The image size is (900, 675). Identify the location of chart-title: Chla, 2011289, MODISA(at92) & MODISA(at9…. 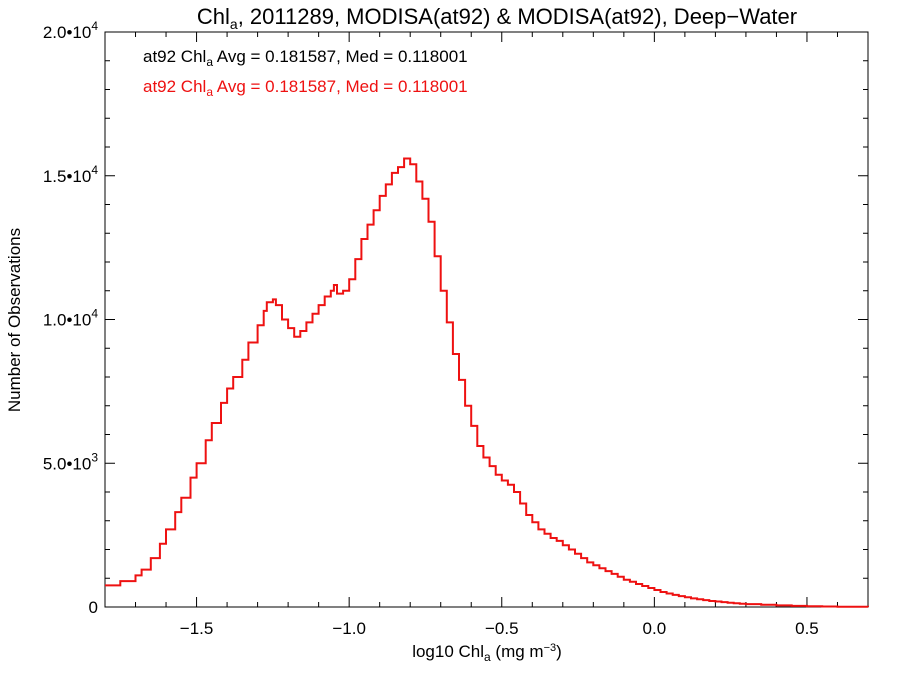
(497, 18).